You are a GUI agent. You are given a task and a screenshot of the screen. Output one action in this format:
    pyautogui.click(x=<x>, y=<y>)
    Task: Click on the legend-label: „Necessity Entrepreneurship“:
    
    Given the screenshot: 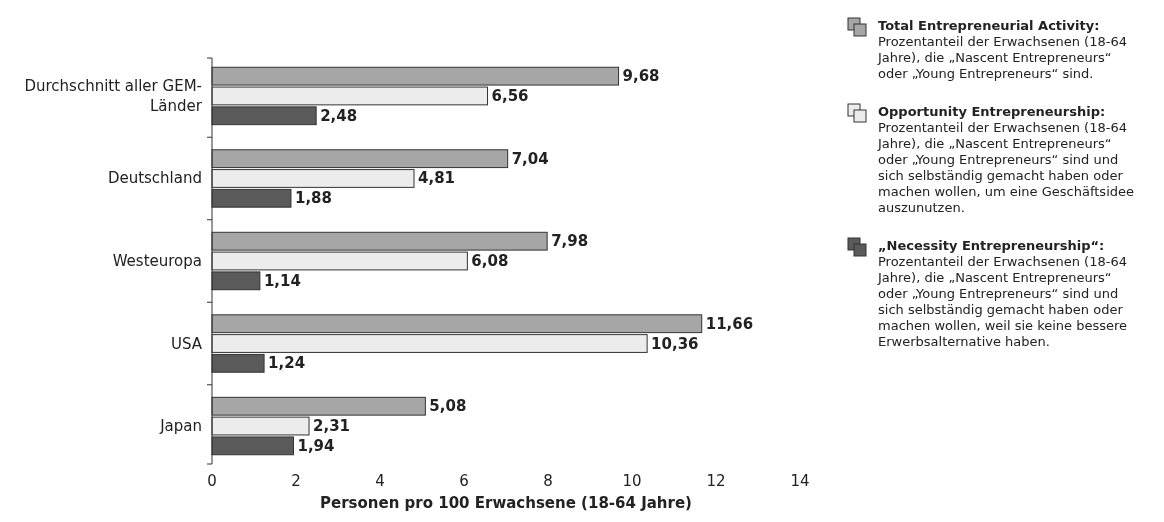 What is the action you would take?
    pyautogui.click(x=991, y=245)
    